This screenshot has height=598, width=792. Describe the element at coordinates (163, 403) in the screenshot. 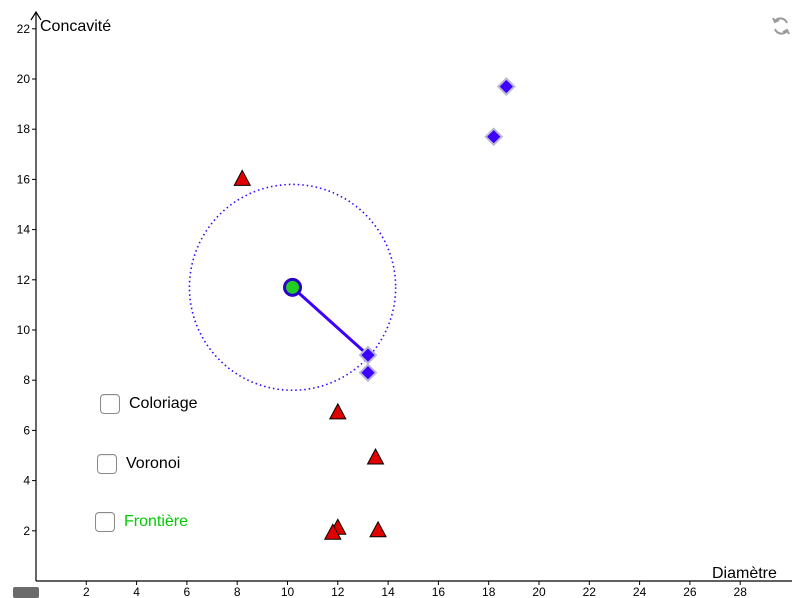

I see `checkbox-label: Coloriage` at that location.